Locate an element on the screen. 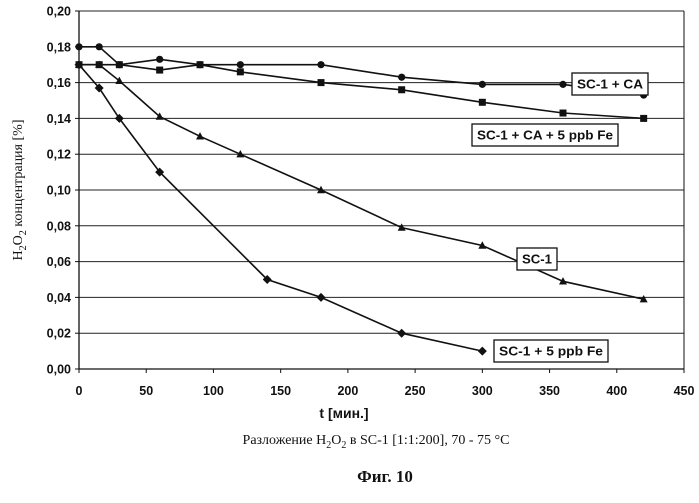 This screenshot has height=503, width=699. series-label: SC-1 + CA + 5 ppb Fe is located at coordinates (545, 135).